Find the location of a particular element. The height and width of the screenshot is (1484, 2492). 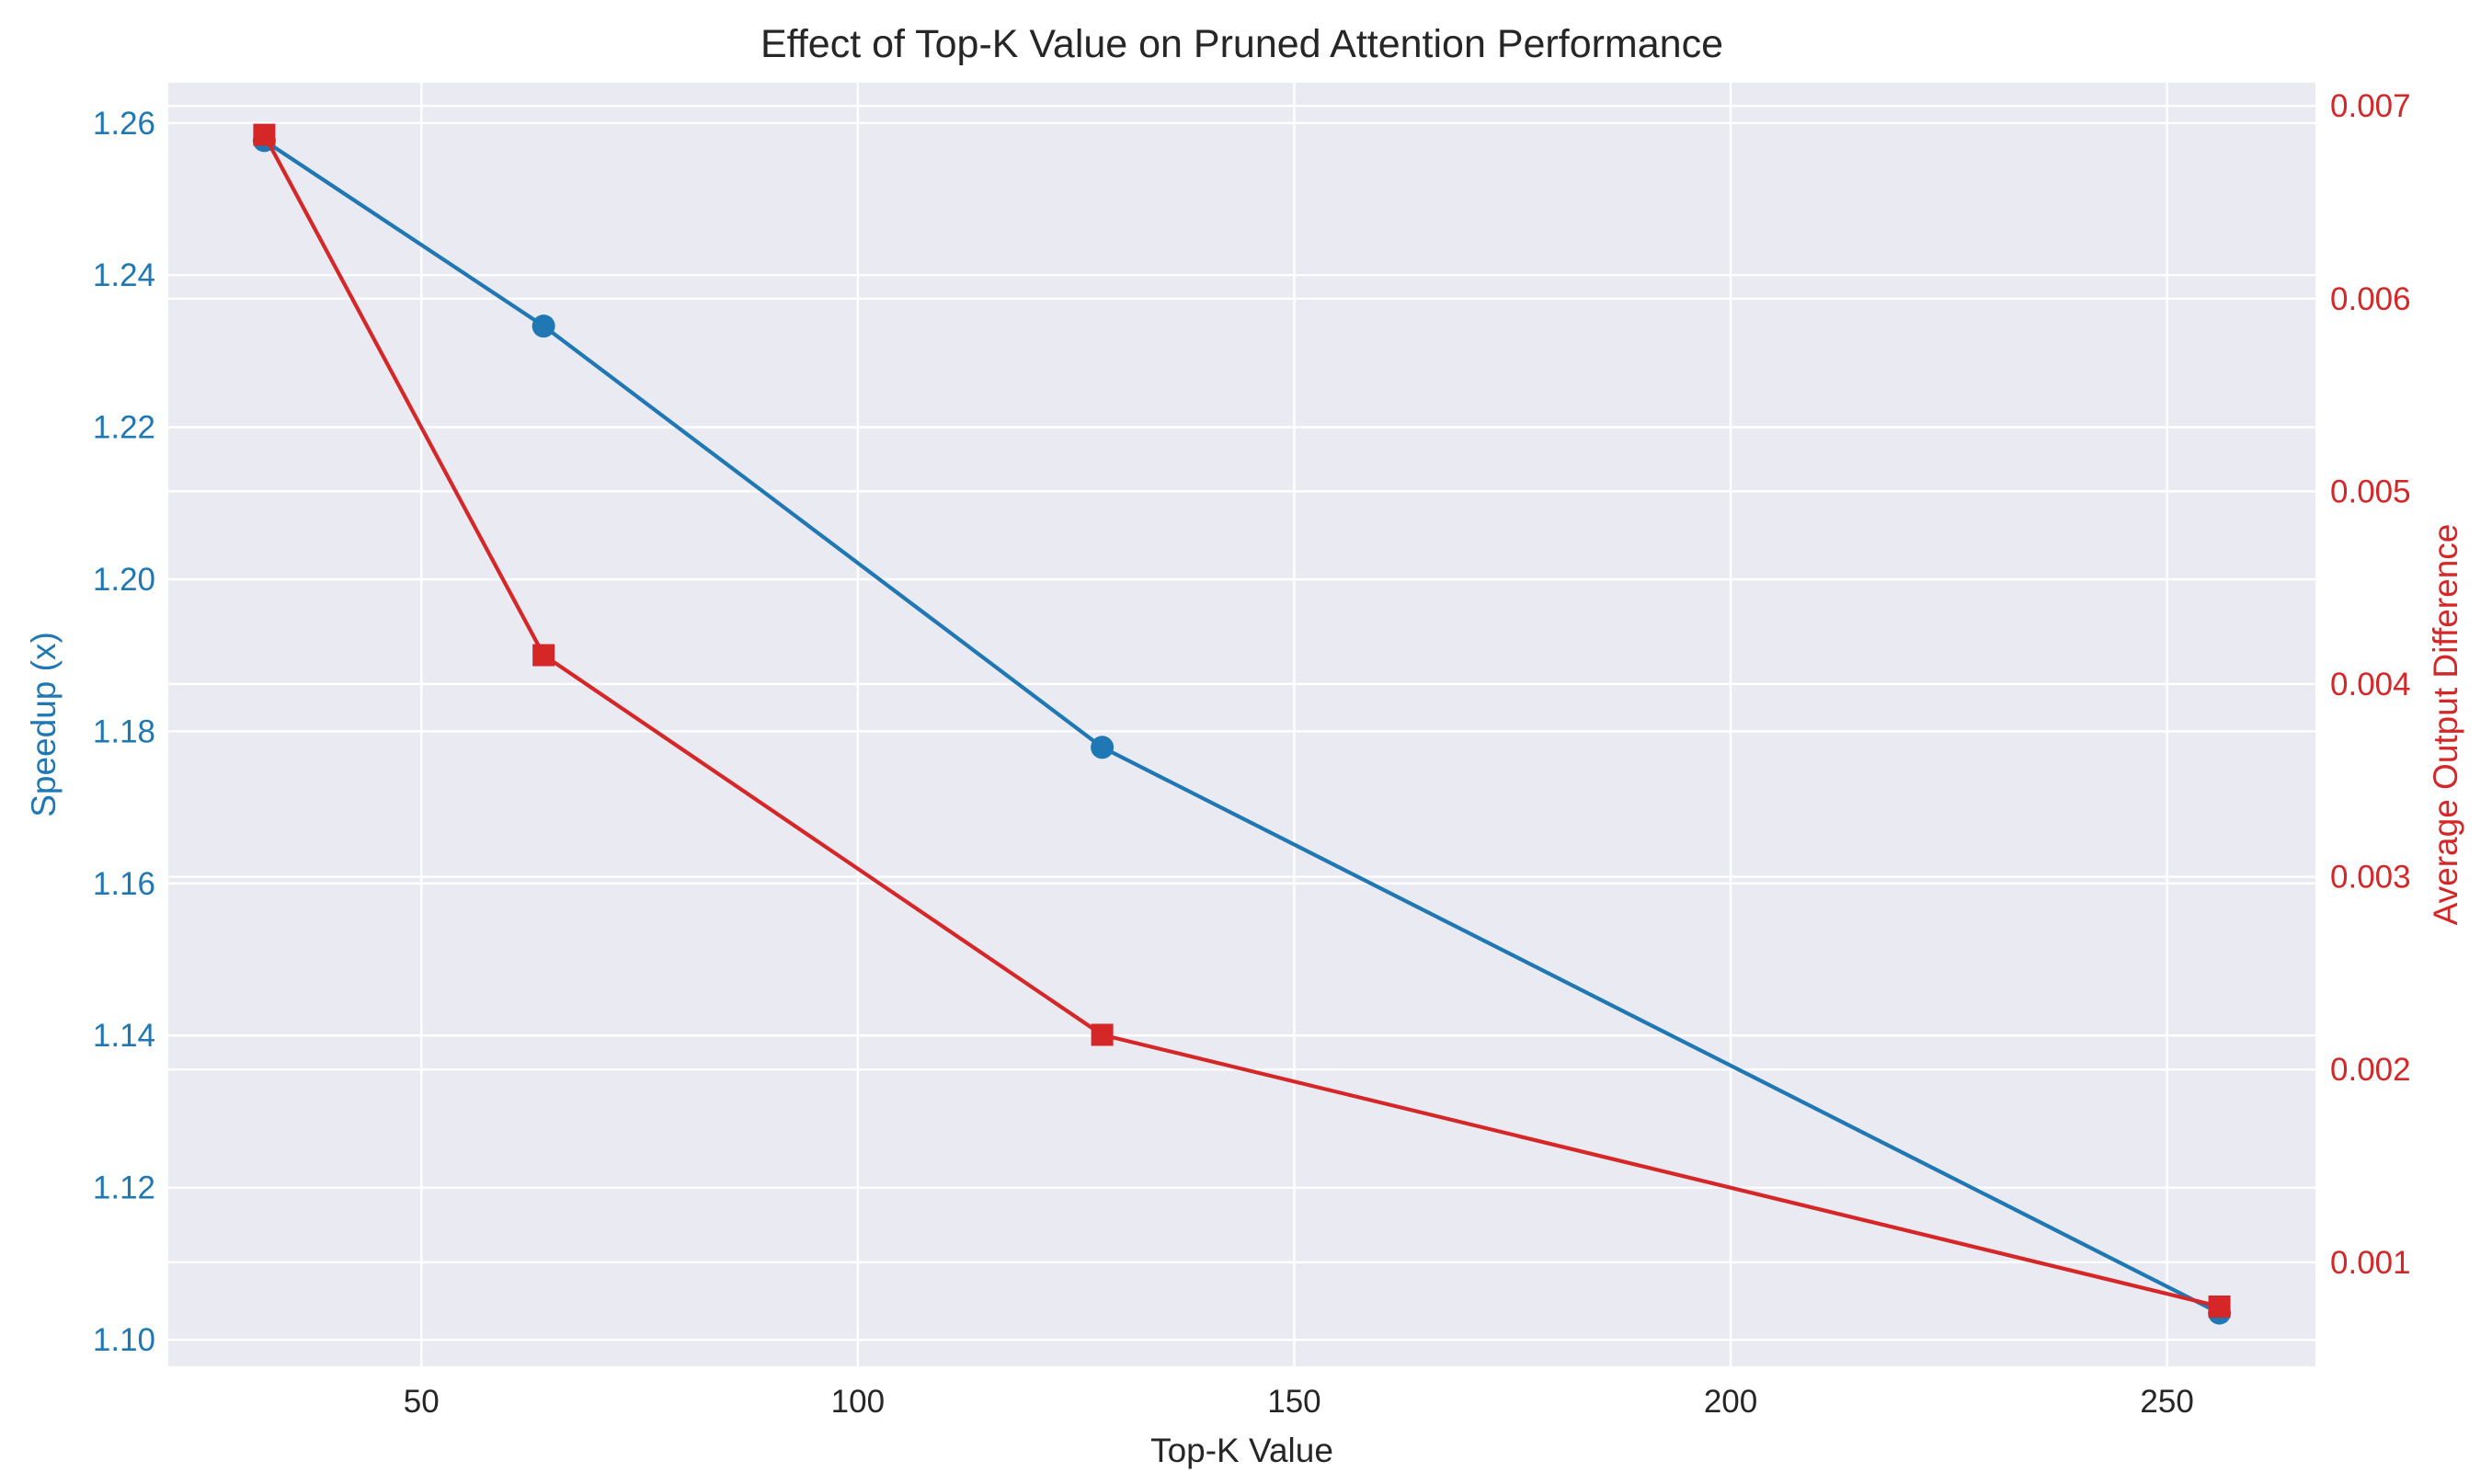

y-right-tick-label: 0.002 is located at coordinates (2370, 1070).